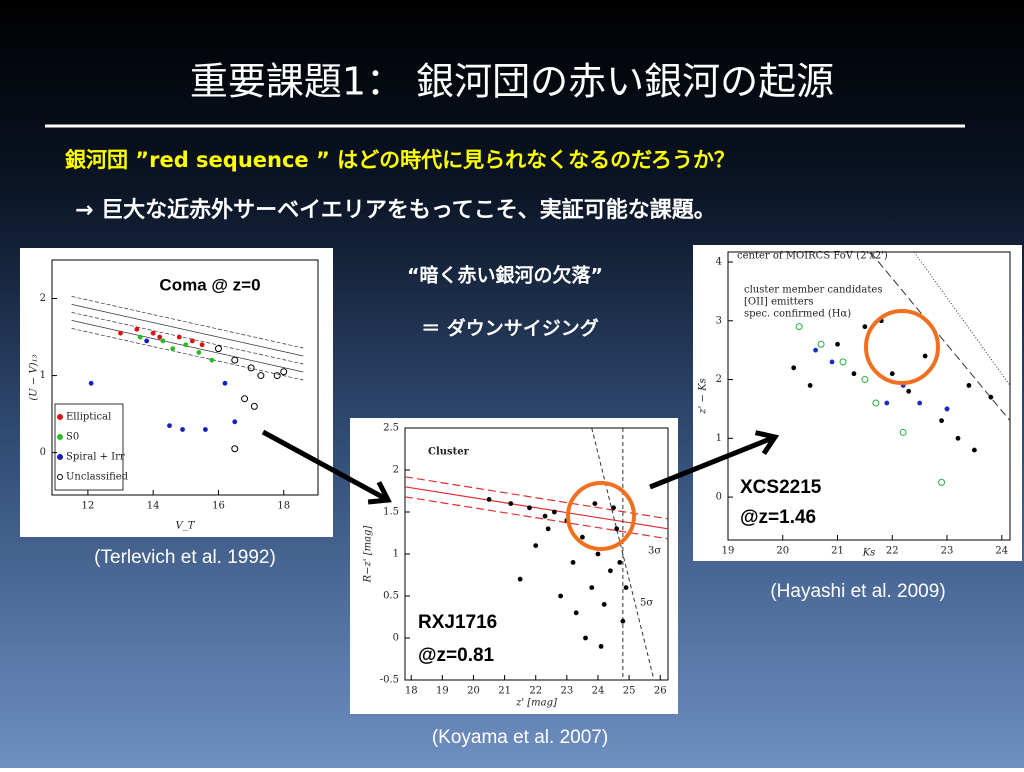 This screenshot has width=1024, height=772. I want to click on y-tick-label: 0.5, so click(391, 596).